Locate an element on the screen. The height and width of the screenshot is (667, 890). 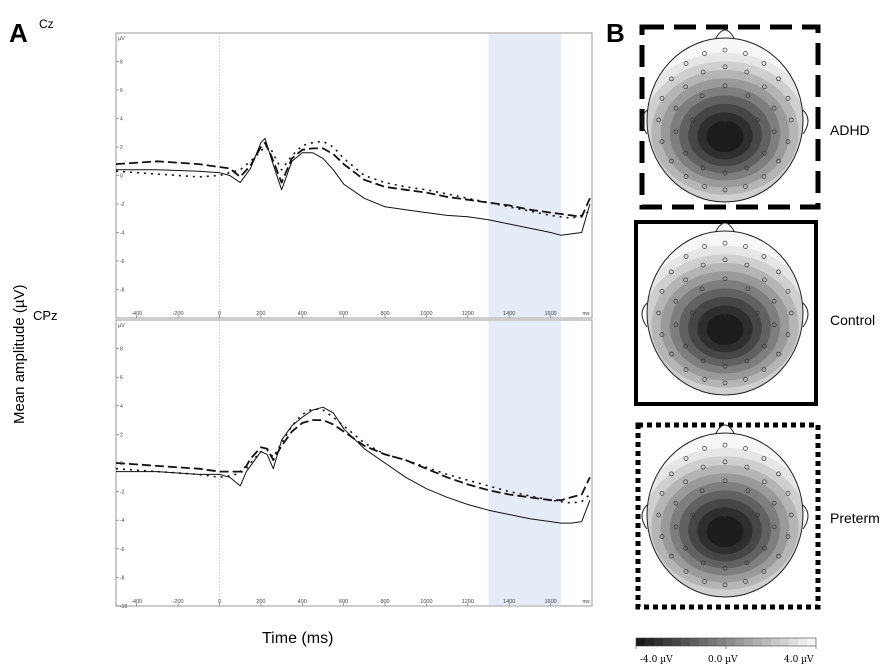
x-tick-label: -400 is located at coordinates (136, 314).